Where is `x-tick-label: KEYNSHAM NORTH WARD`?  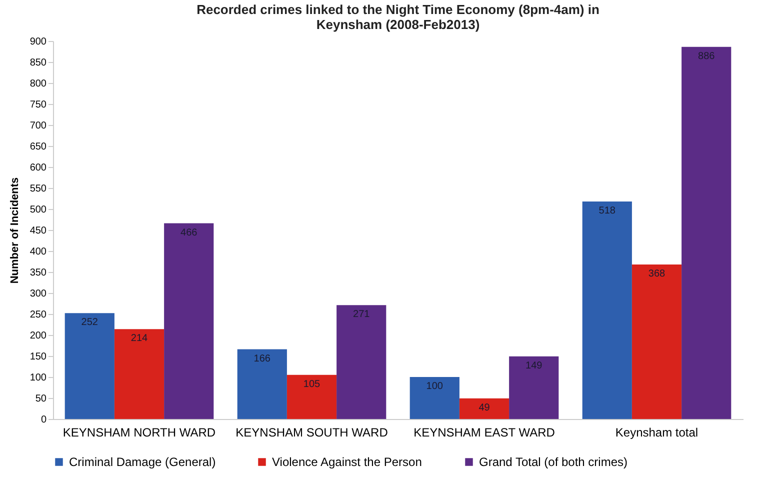 x-tick-label: KEYNSHAM NORTH WARD is located at coordinates (139, 433).